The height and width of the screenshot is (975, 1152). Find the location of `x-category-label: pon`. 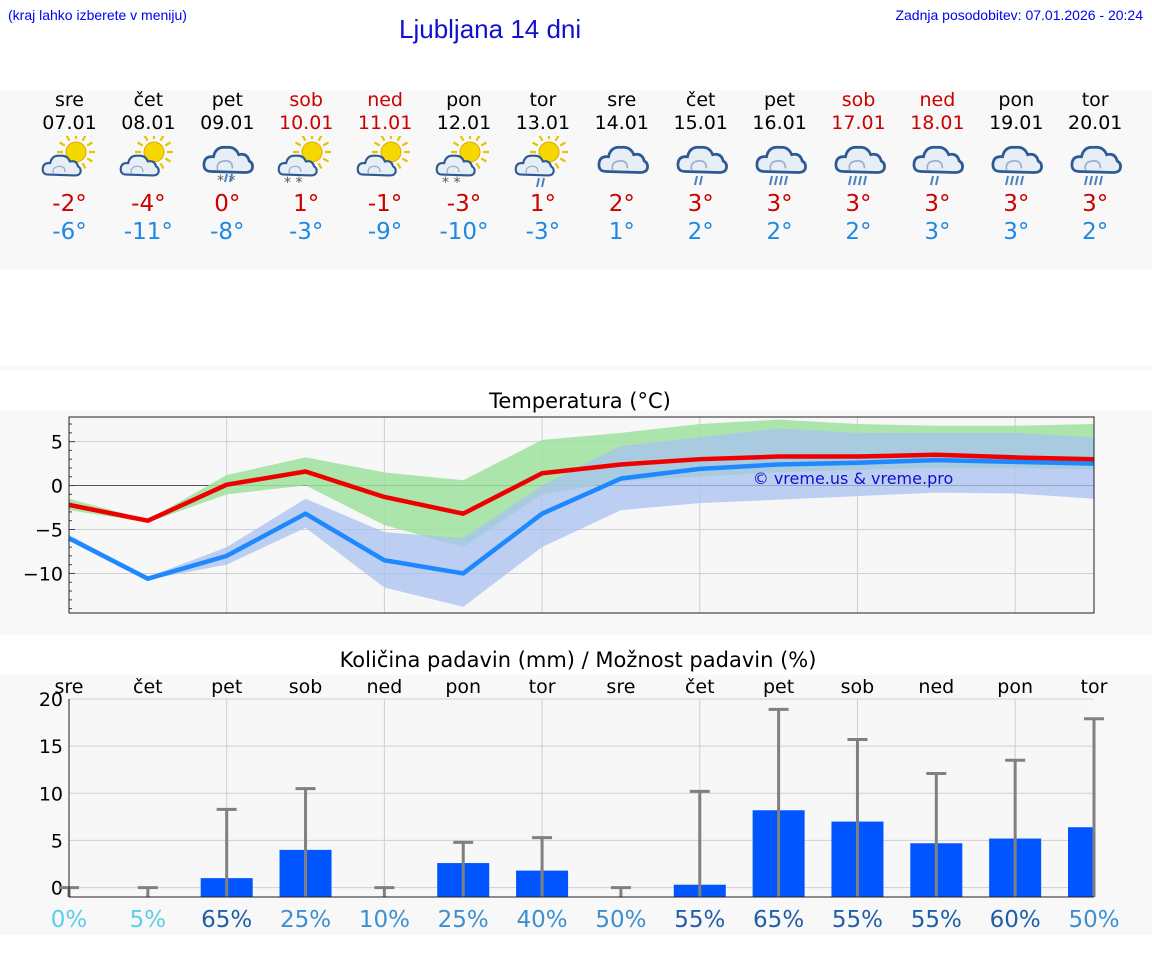

x-category-label: pon is located at coordinates (463, 687).